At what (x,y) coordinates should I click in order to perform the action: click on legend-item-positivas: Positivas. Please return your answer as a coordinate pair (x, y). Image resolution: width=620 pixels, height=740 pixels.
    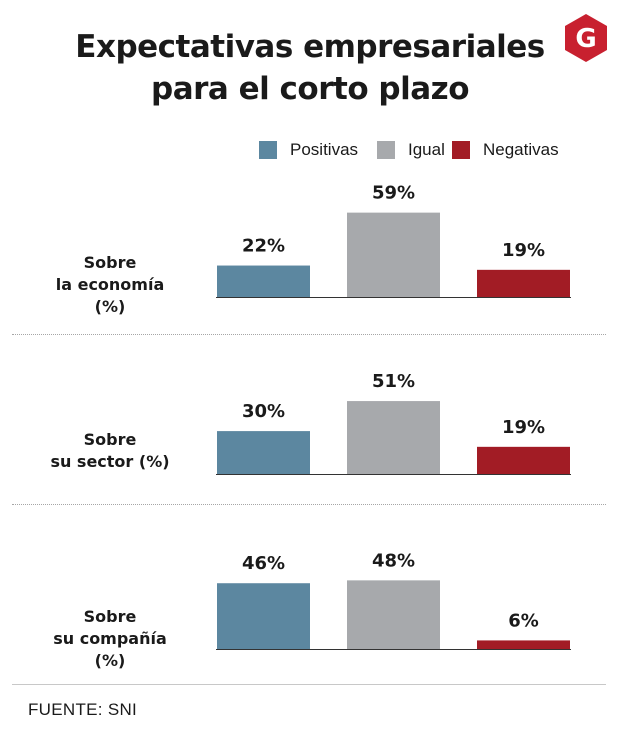
    Looking at the image, I should click on (308, 150).